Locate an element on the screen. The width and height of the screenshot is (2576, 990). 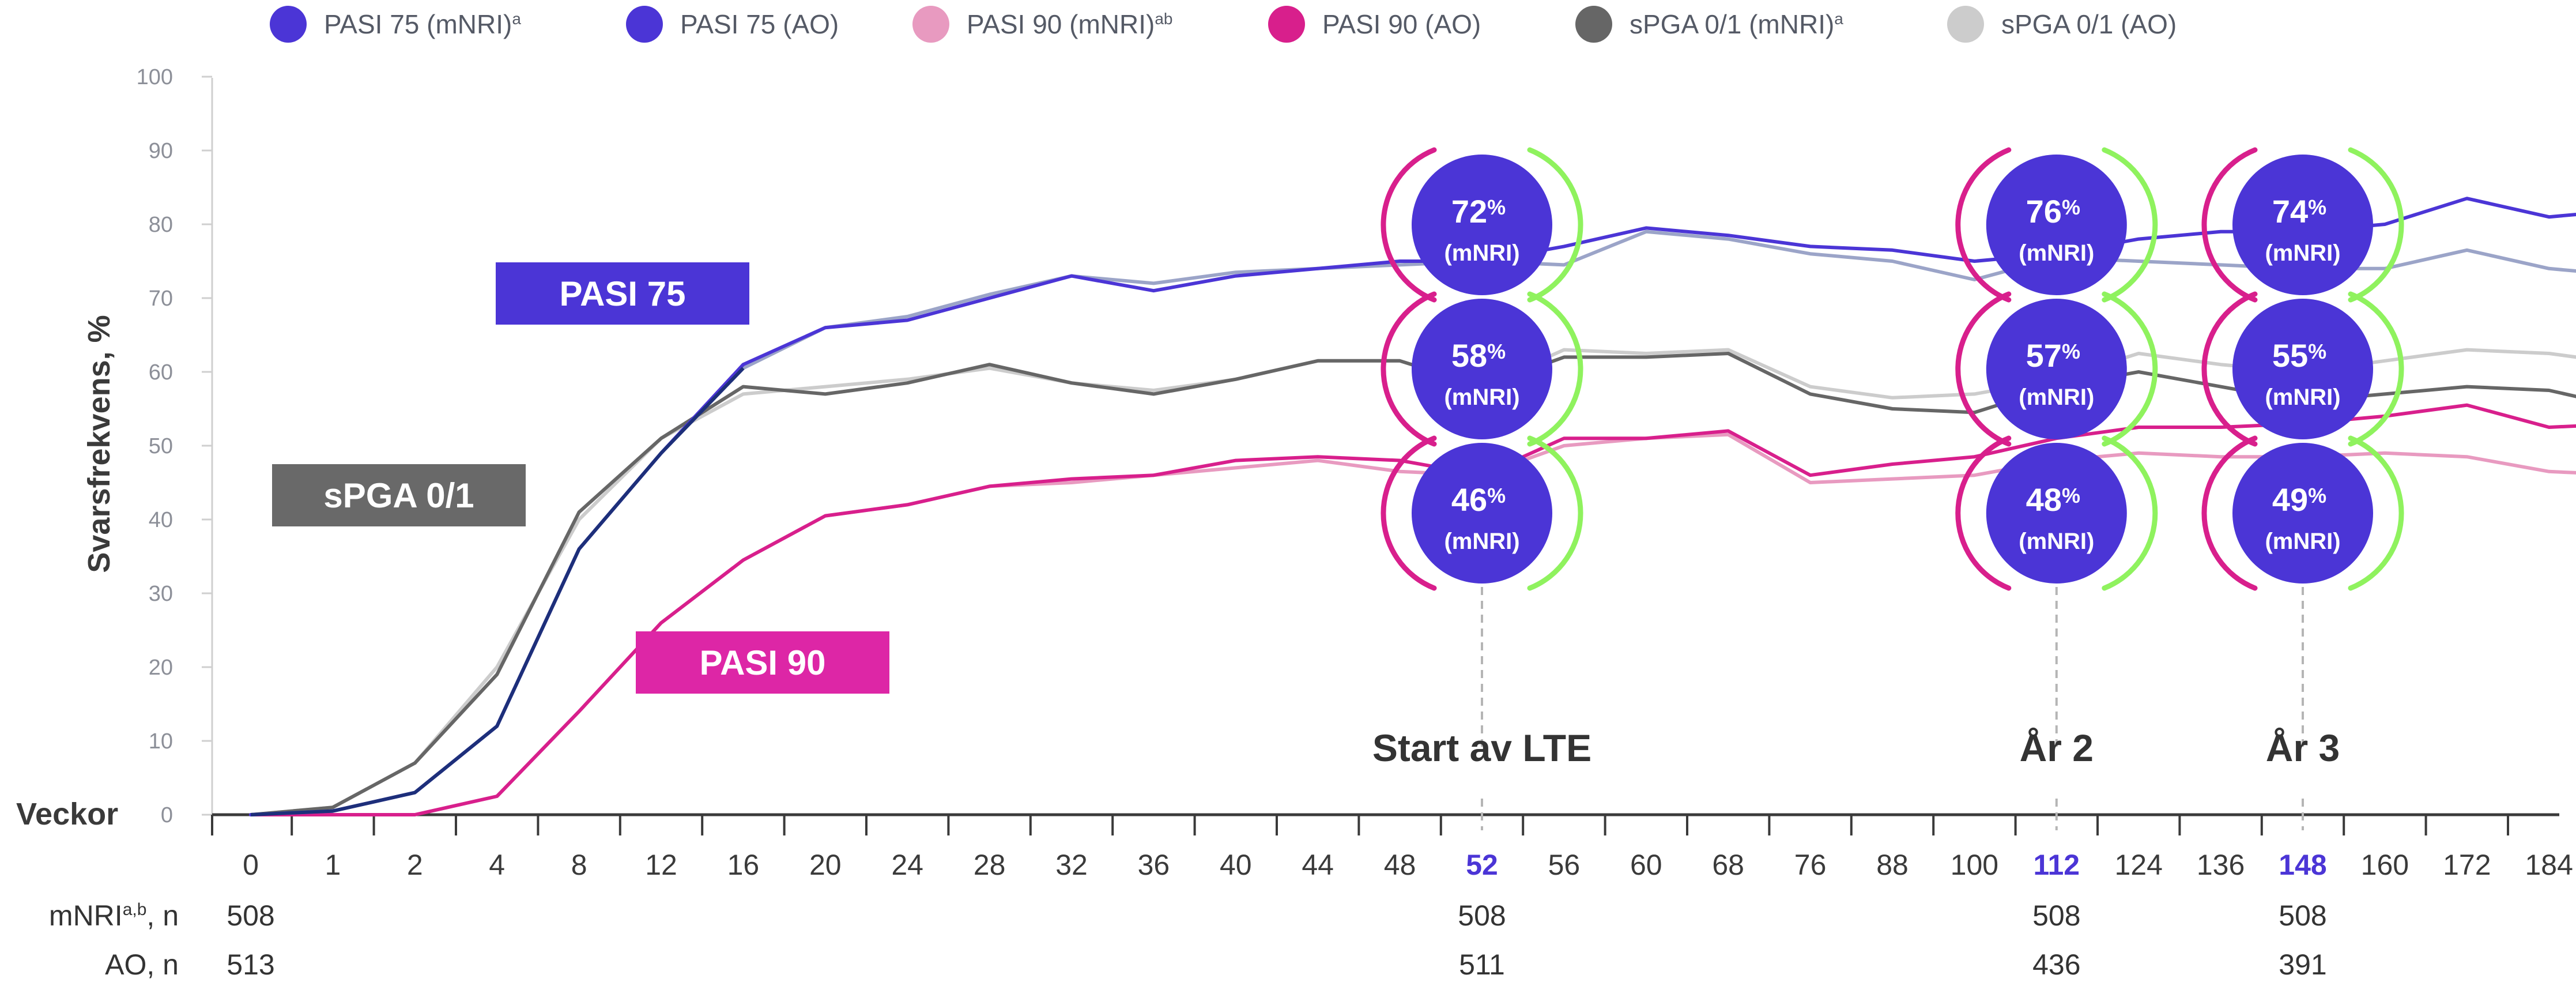
x-tick-label: 36 is located at coordinates (1154, 865).